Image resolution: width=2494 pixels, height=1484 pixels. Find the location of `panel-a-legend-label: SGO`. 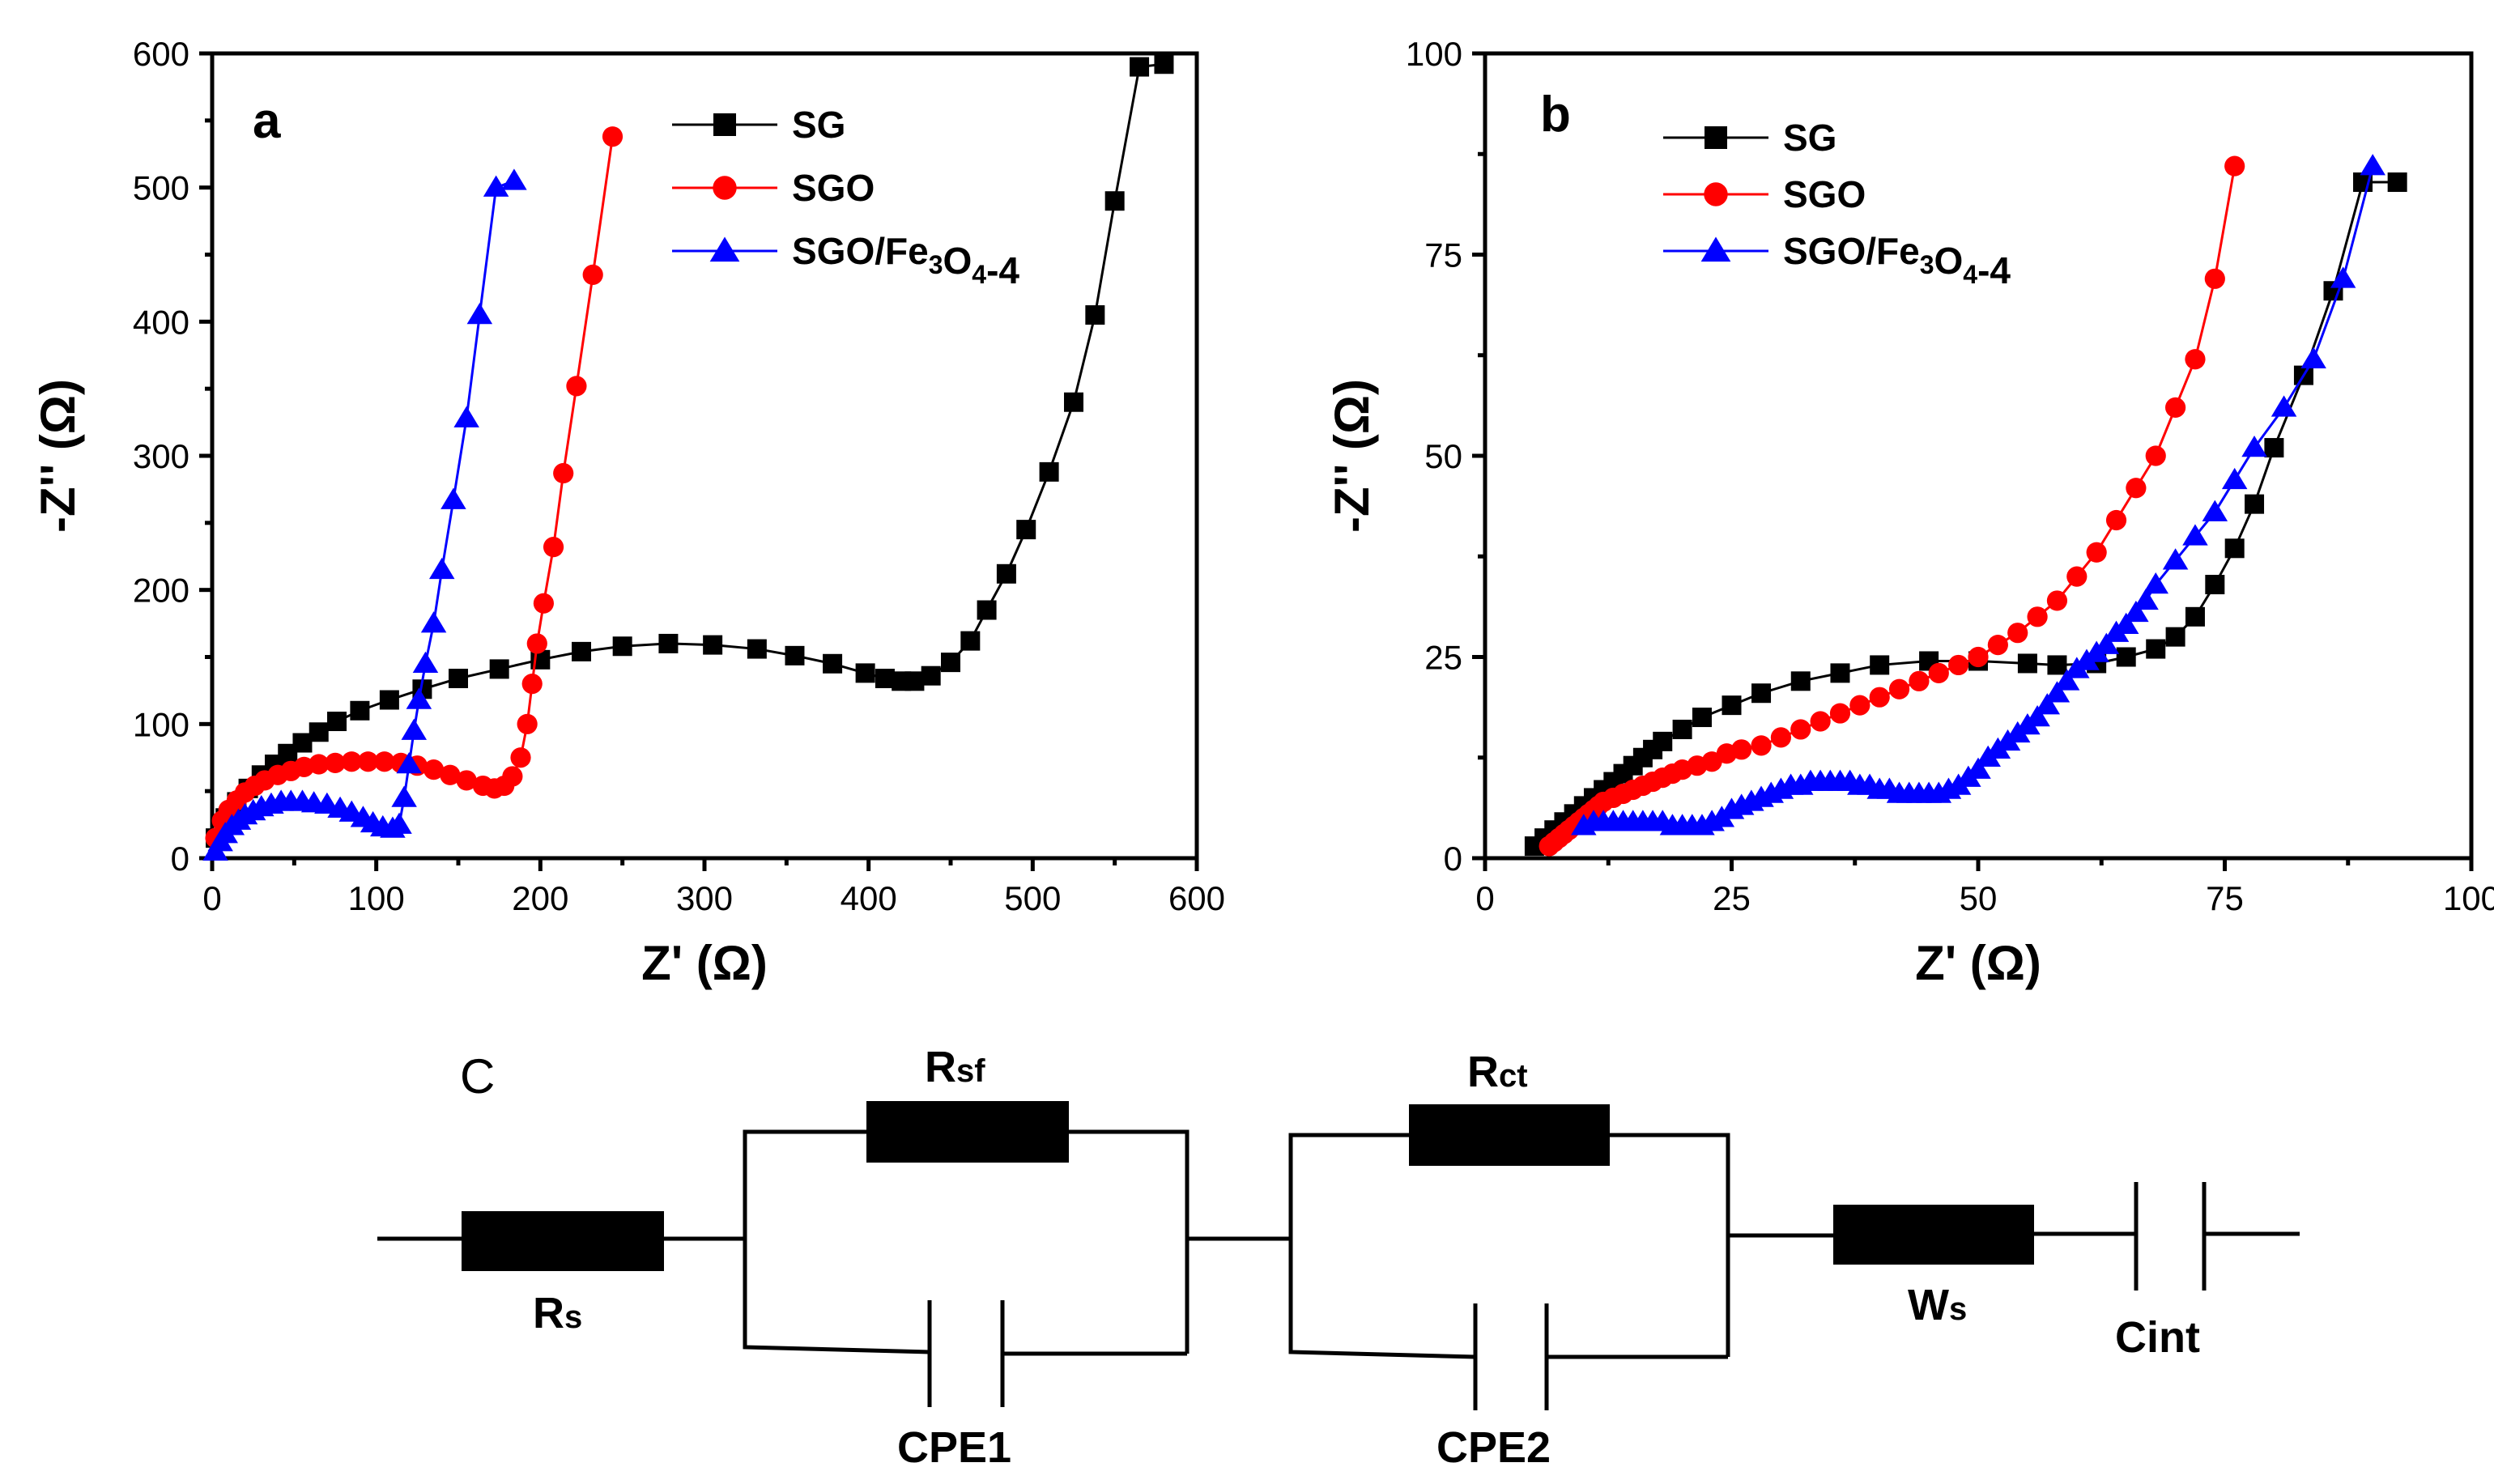

panel-a-legend-label: SGO is located at coordinates (833, 188).